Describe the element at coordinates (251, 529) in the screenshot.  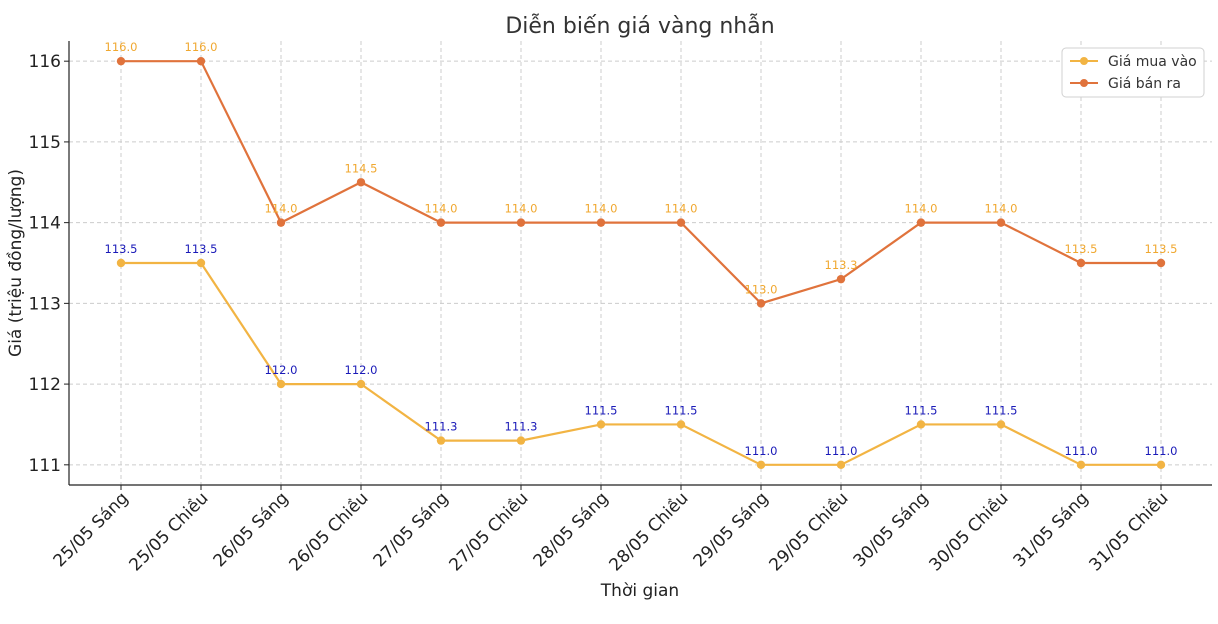
I see `x-tick-label: 26/05 Sáng` at that location.